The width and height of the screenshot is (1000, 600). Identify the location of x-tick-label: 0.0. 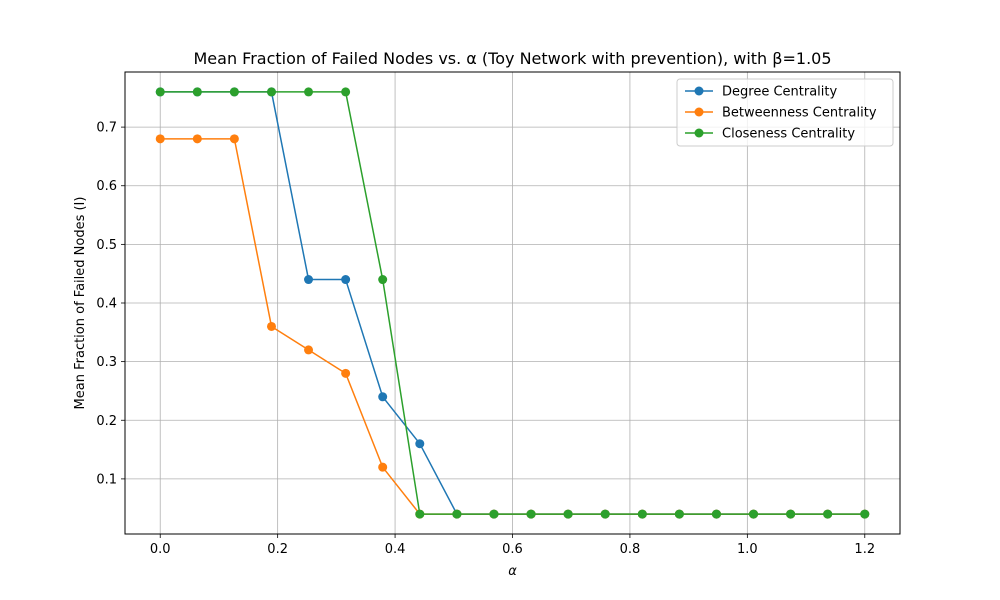
(160, 549).